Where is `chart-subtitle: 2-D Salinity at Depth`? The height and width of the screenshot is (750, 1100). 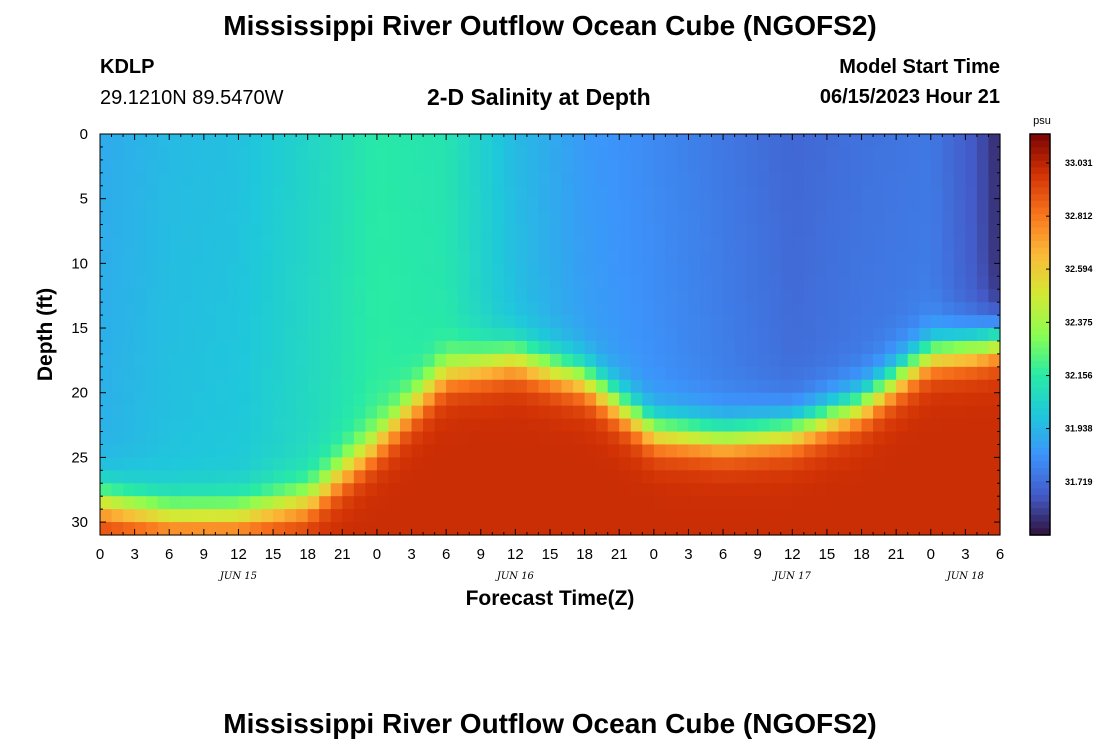
chart-subtitle: 2-D Salinity at Depth is located at coordinates (539, 97).